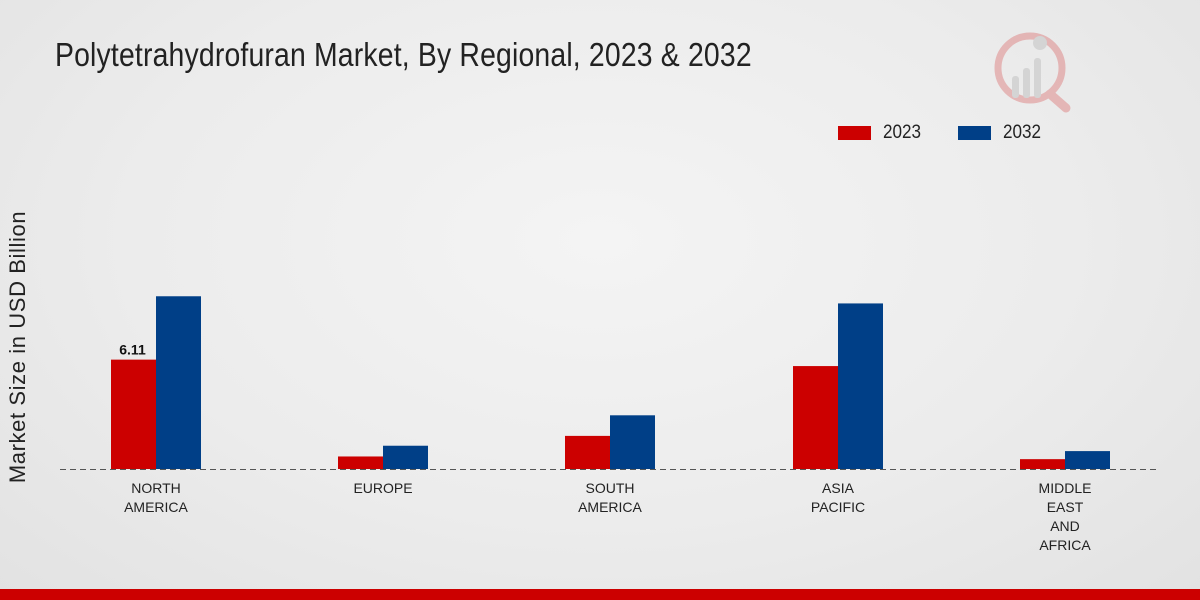  I want to click on legend-swatch-2032, so click(974, 133).